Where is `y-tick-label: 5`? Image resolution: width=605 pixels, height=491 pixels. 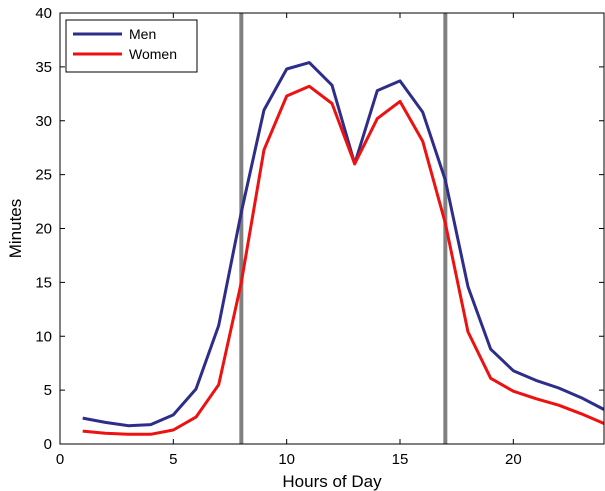 y-tick-label: 5 is located at coordinates (48, 390).